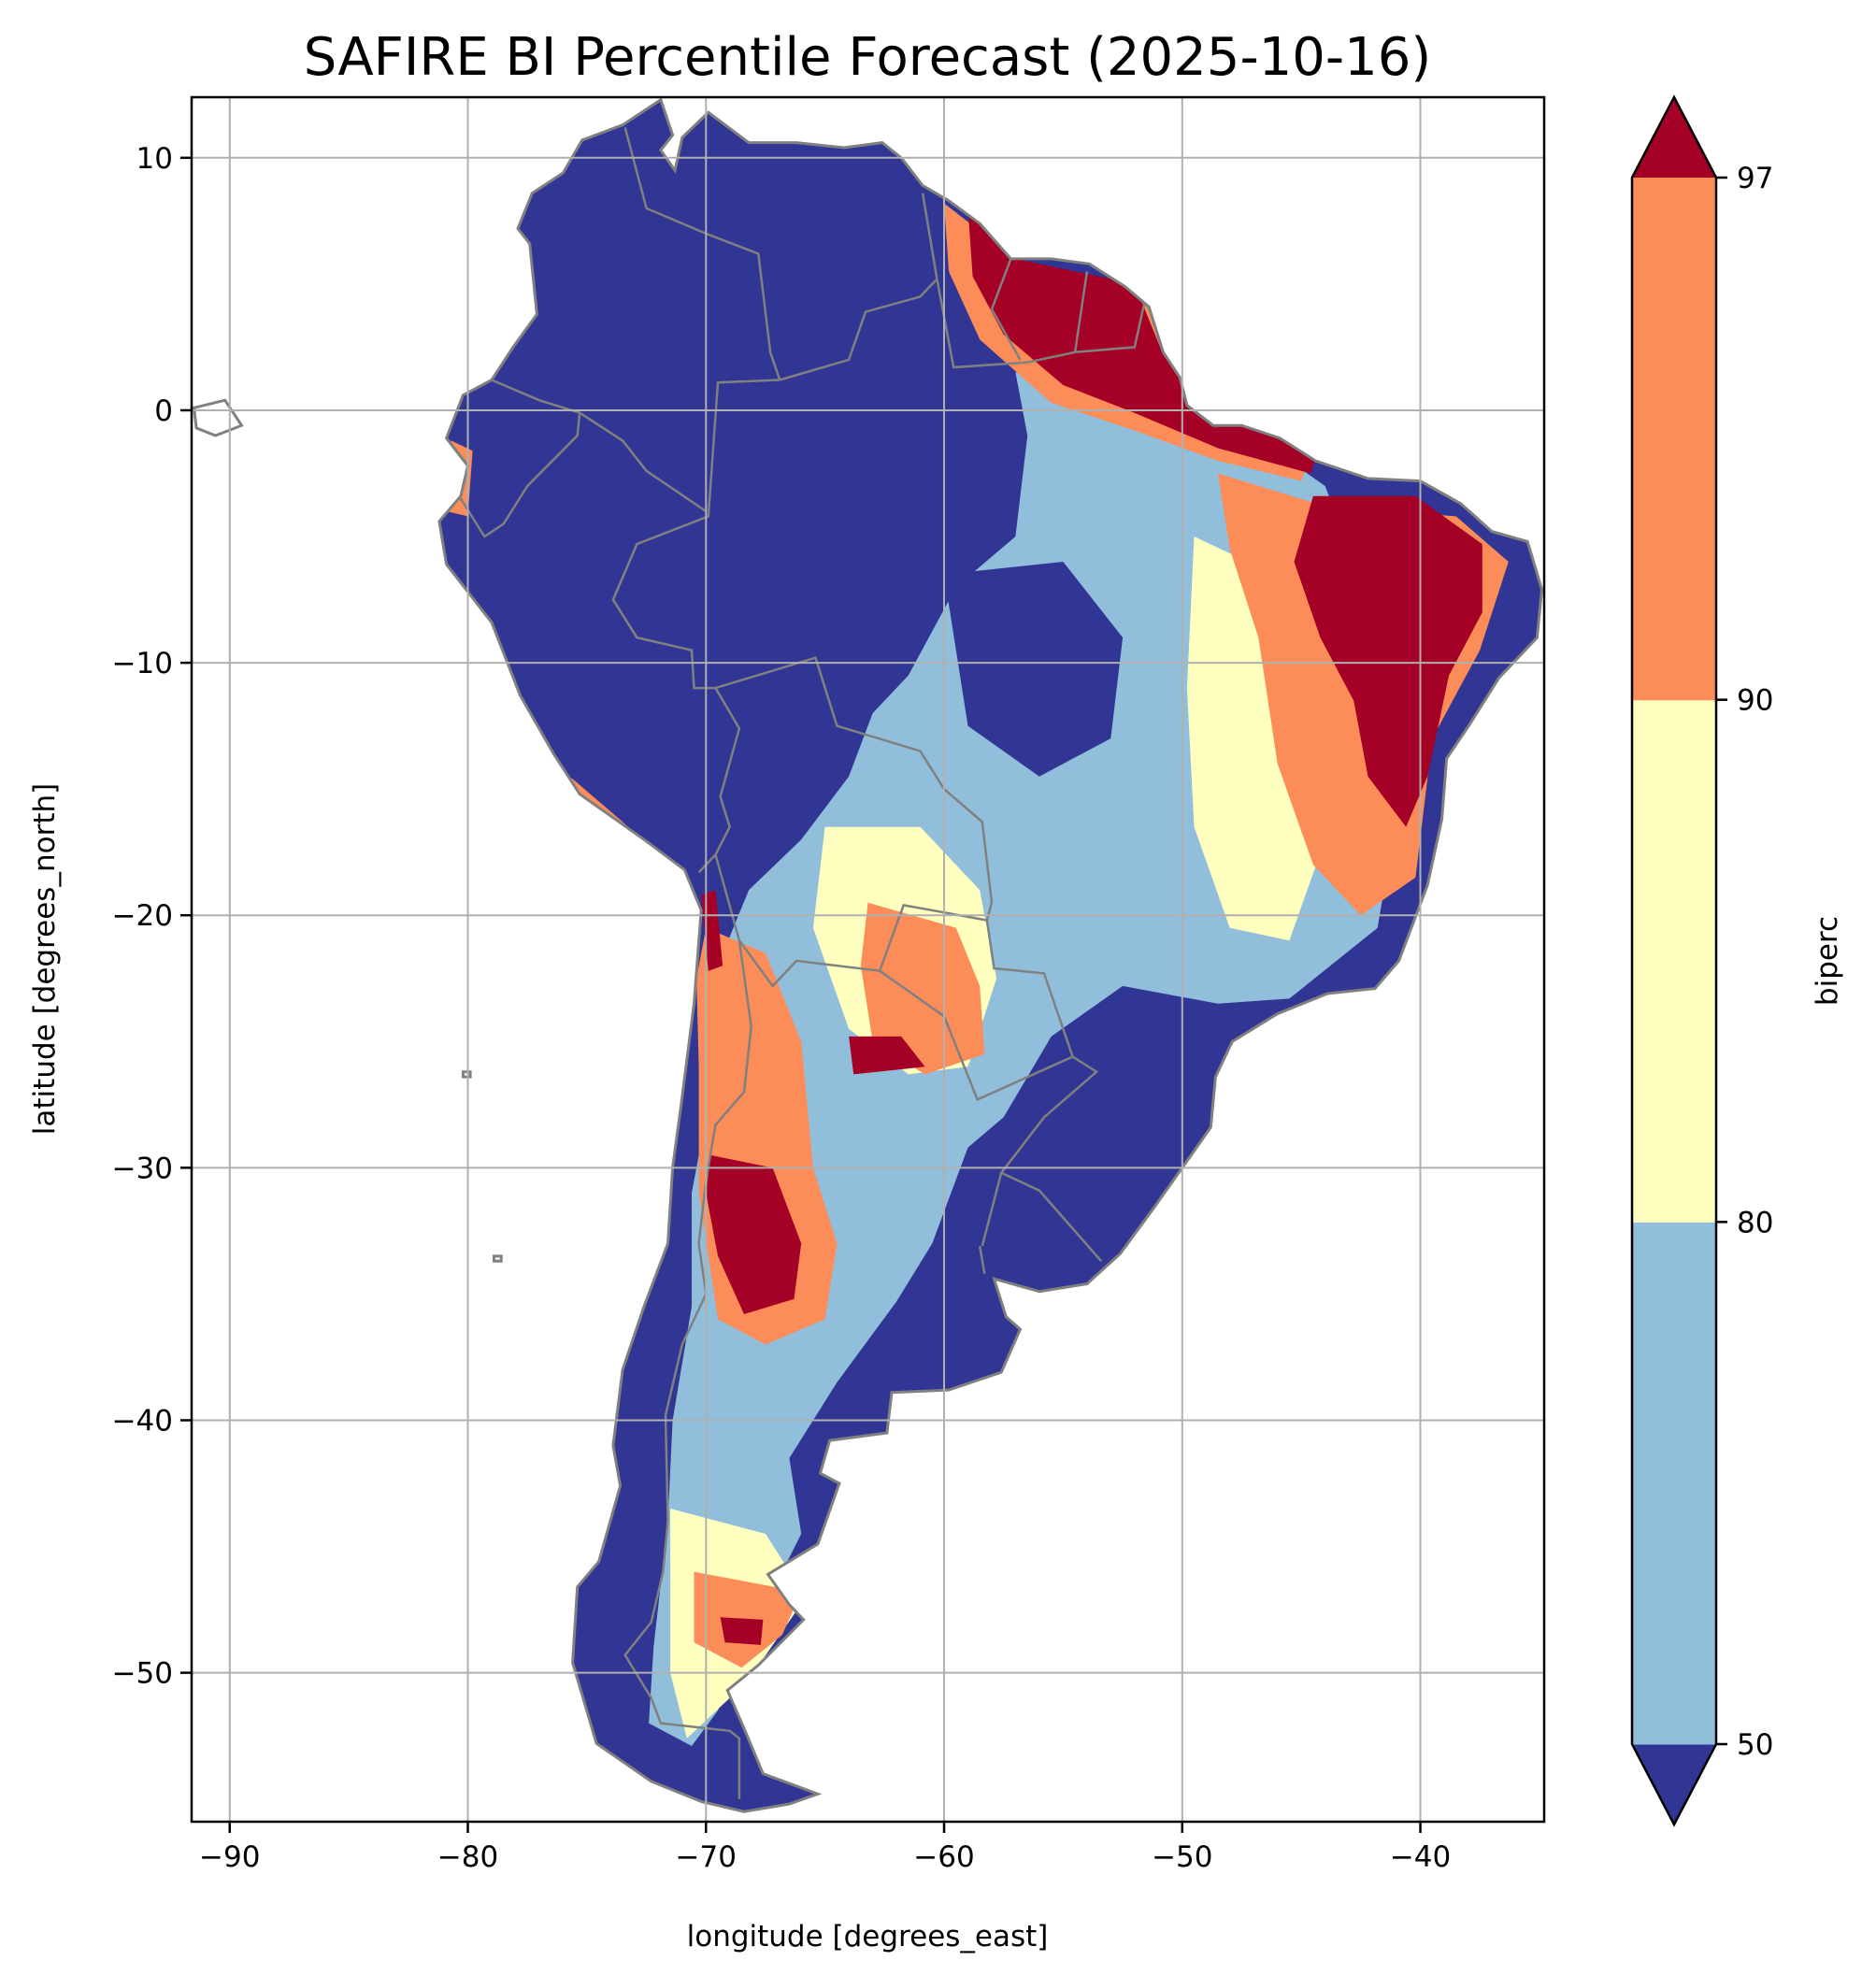 Image resolution: width=1876 pixels, height=1975 pixels. I want to click on x-axis-label: longitude [degrees_east], so click(868, 1937).